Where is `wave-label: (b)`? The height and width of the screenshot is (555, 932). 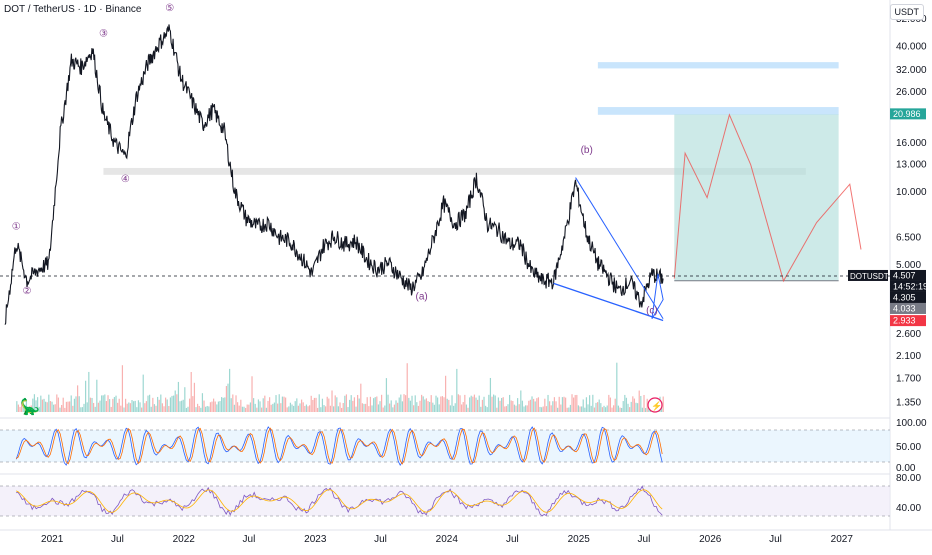 wave-label: (b) is located at coordinates (587, 150).